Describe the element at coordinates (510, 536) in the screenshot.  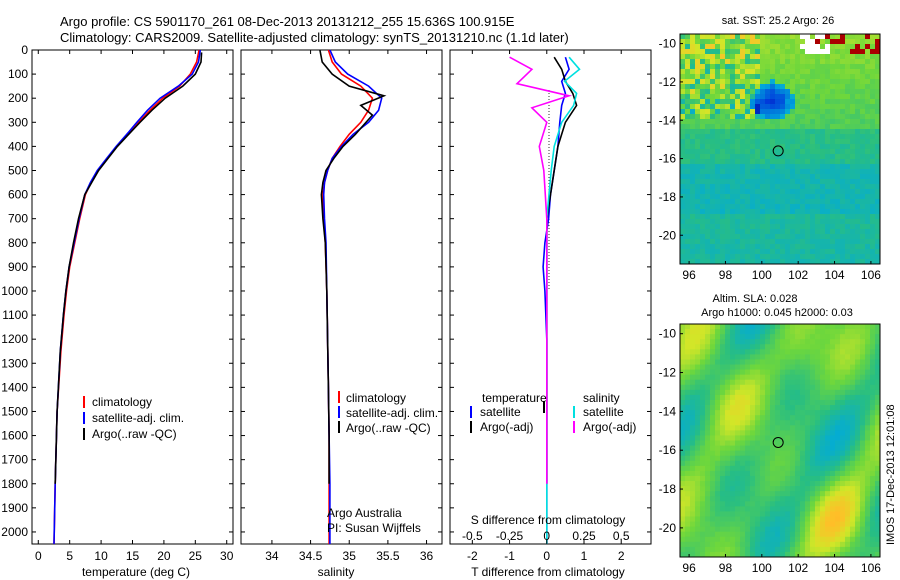
I see `top-x-tick-label: -0.25` at that location.